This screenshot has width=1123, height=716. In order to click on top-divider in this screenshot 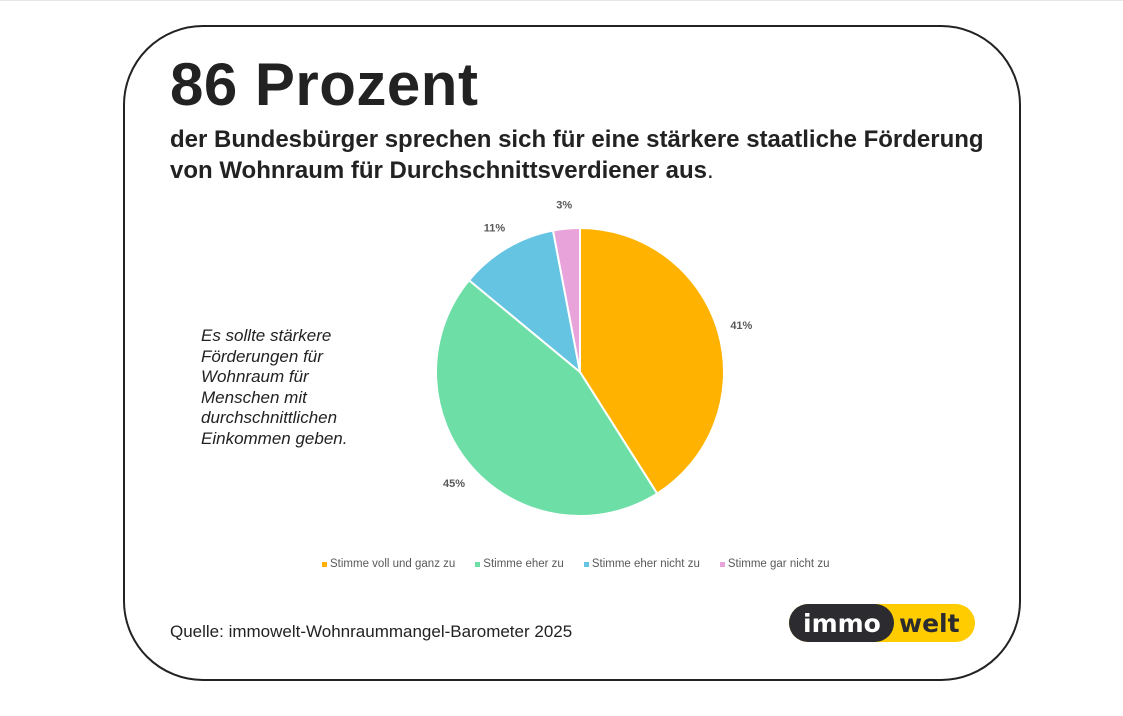, I will do `click(561, 0)`.